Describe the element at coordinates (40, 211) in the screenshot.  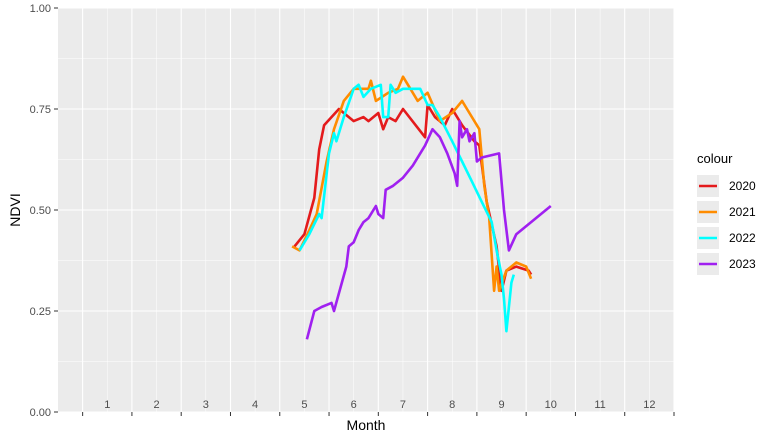
I see `y-tick-label: 0.50` at that location.